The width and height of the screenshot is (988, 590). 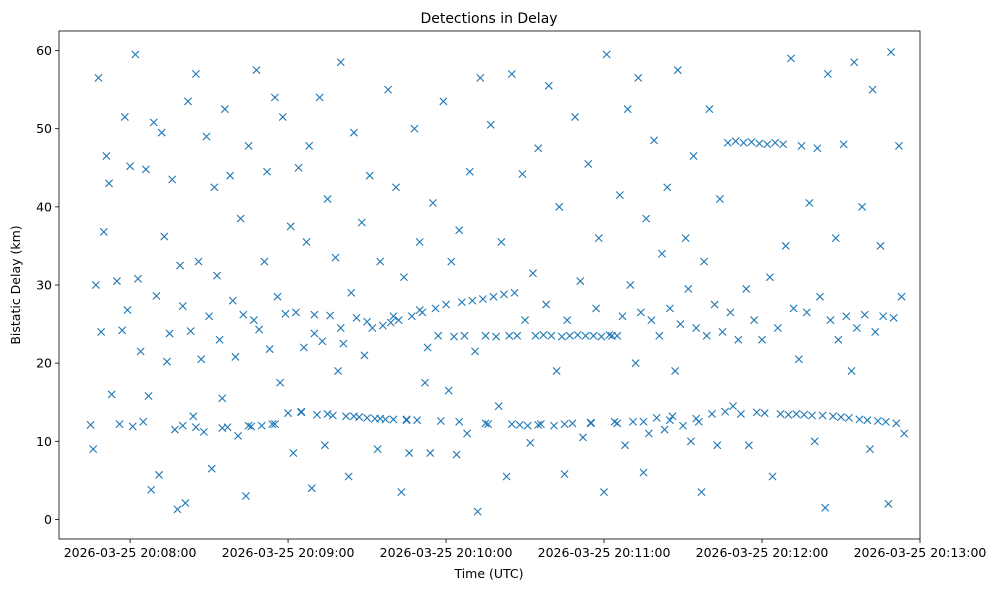 I want to click on y-tick-label: 20, so click(x=44, y=363).